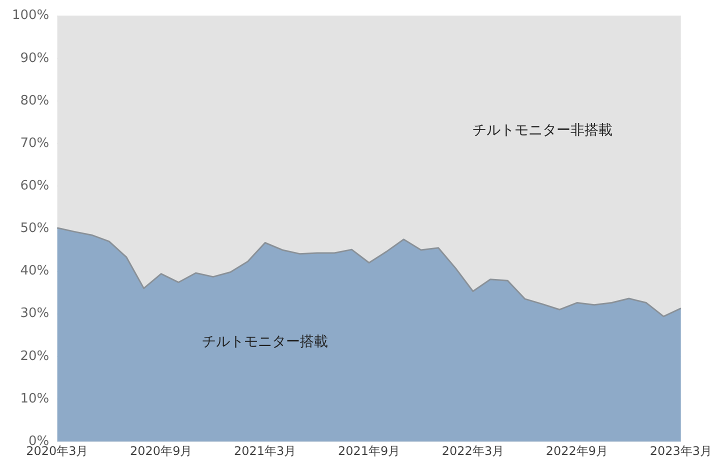 The image size is (715, 464). I want to click on x-tick-label: 2020年9月, so click(161, 451).